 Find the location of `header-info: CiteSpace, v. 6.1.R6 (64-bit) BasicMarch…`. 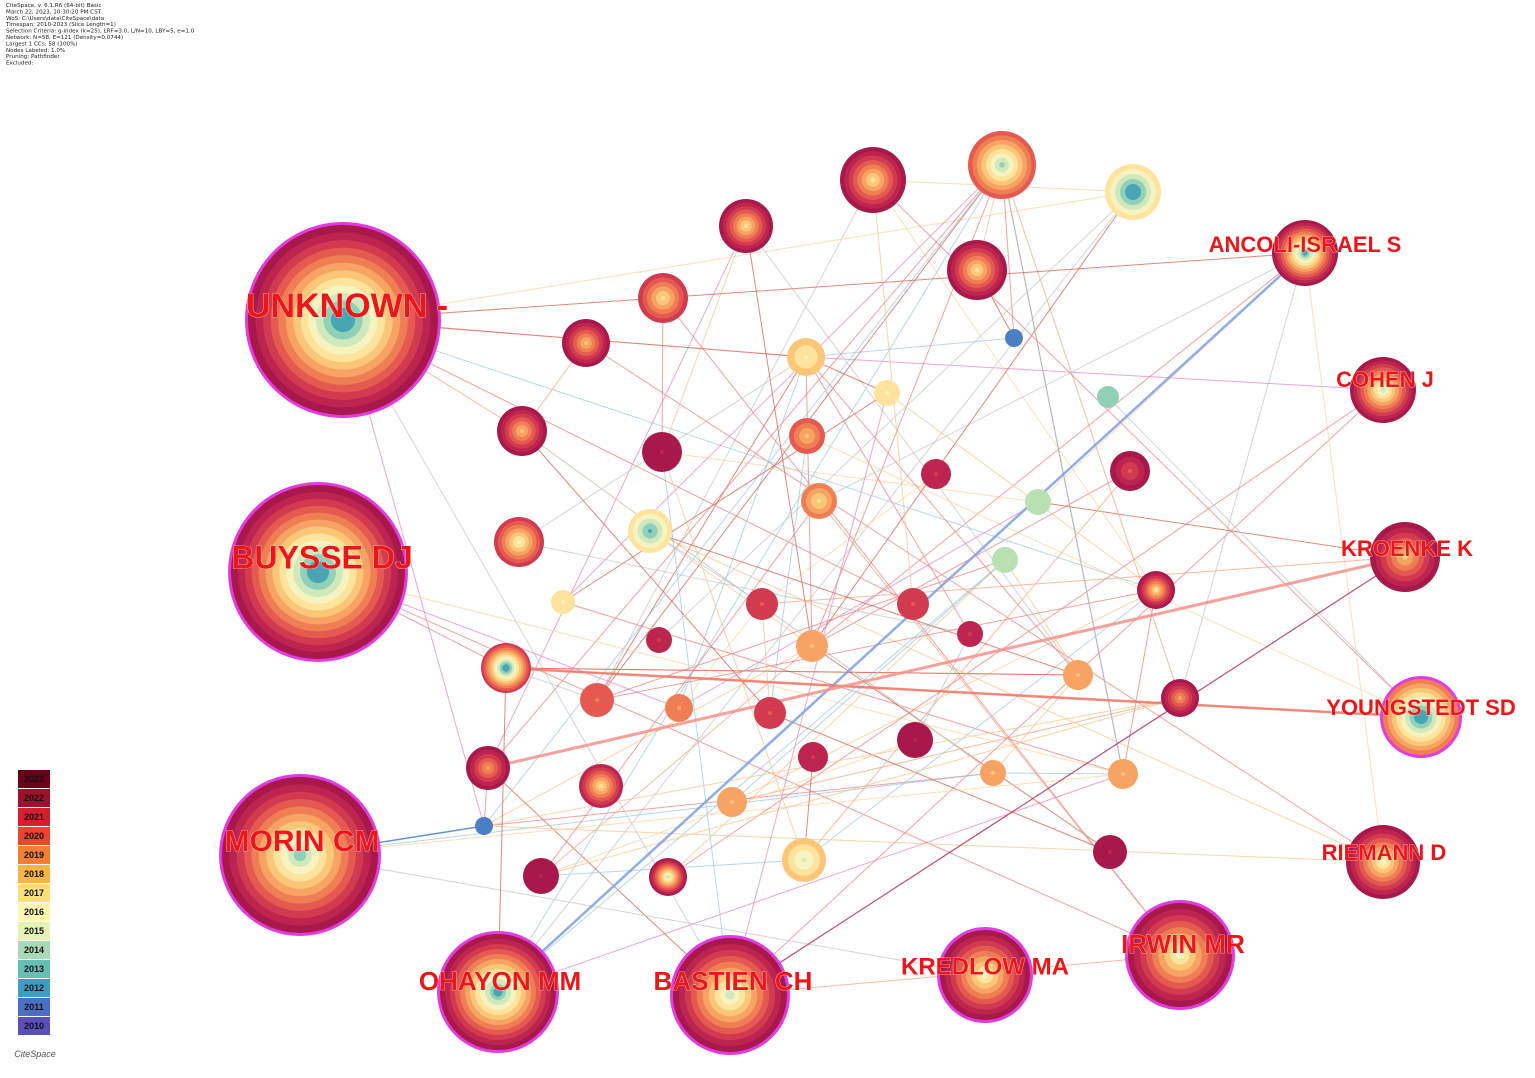

header-info: CiteSpace, v. 6.1.R6 (64-bit) BasicMarch… is located at coordinates (100, 35).